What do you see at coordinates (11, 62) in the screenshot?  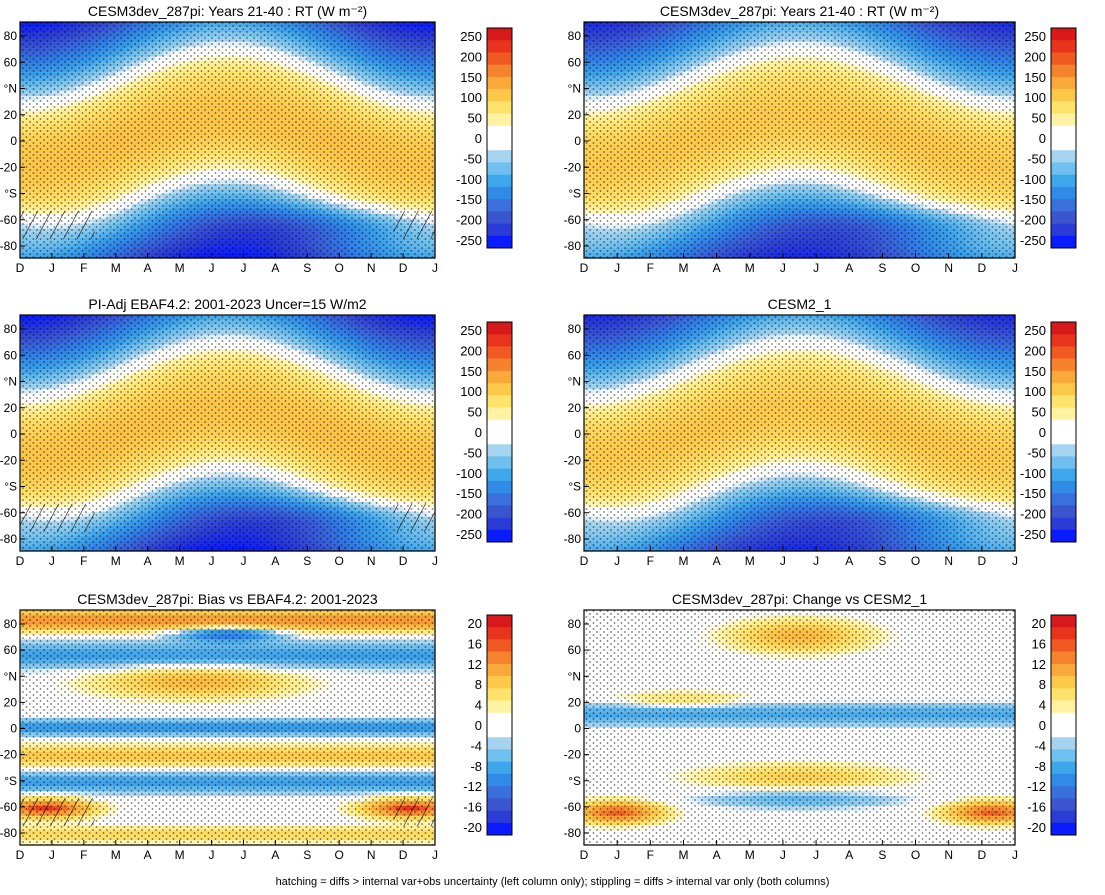 I see `y-tick-label: 60` at bounding box center [11, 62].